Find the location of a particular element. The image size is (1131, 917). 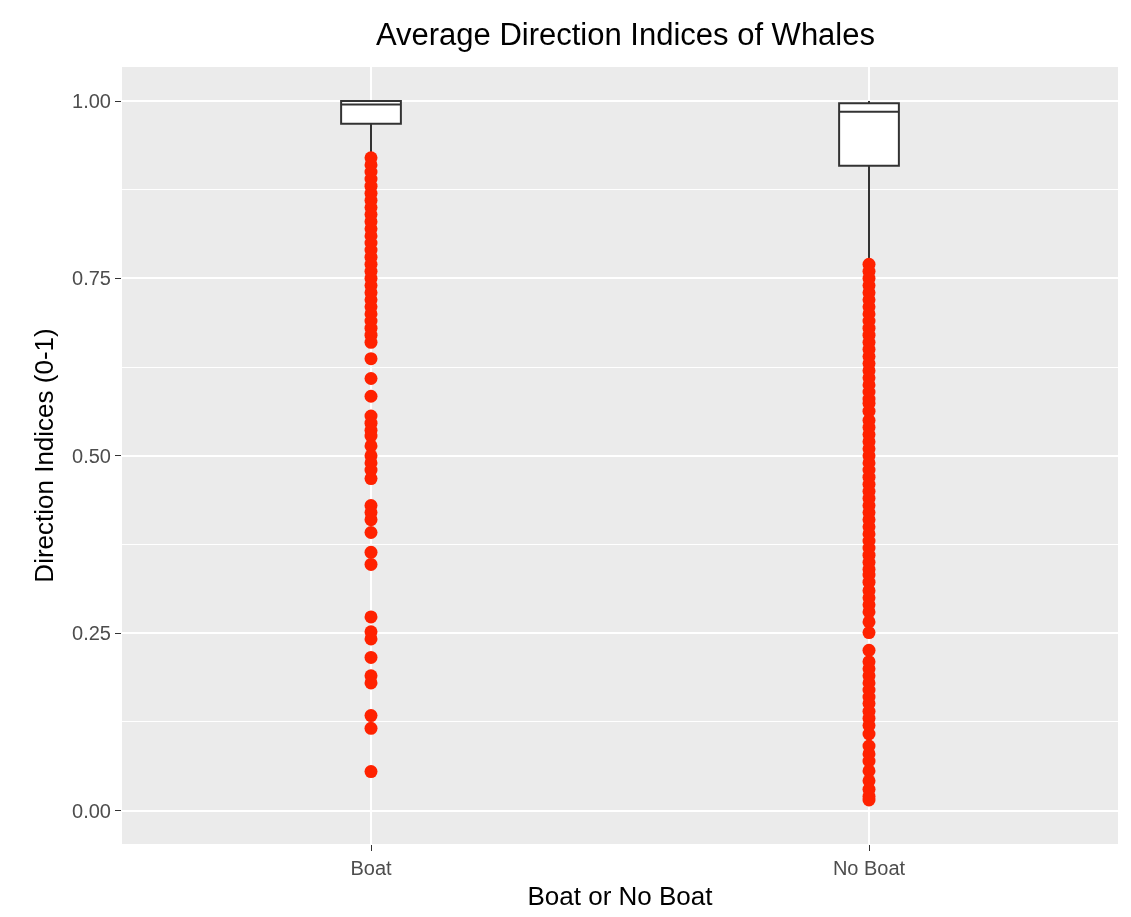

chart-title: Average Direction Indices of Whales is located at coordinates (625, 34).